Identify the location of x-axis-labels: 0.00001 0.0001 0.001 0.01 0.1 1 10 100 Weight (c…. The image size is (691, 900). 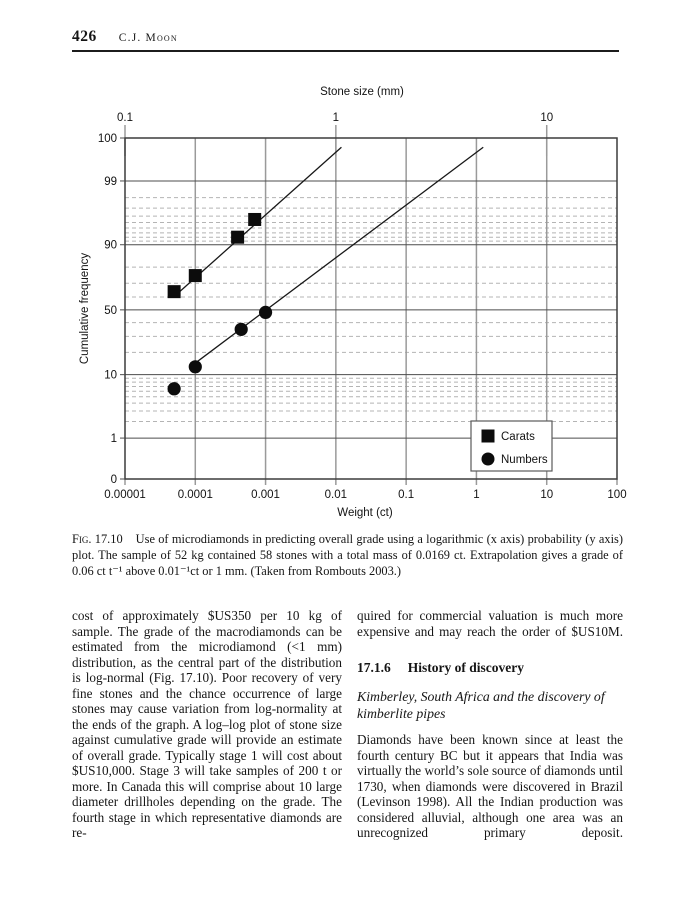
(365, 504).